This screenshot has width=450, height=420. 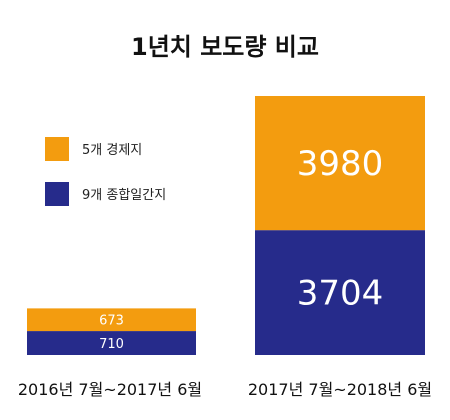 I want to click on value-label-general-1: 710, so click(x=111, y=344).